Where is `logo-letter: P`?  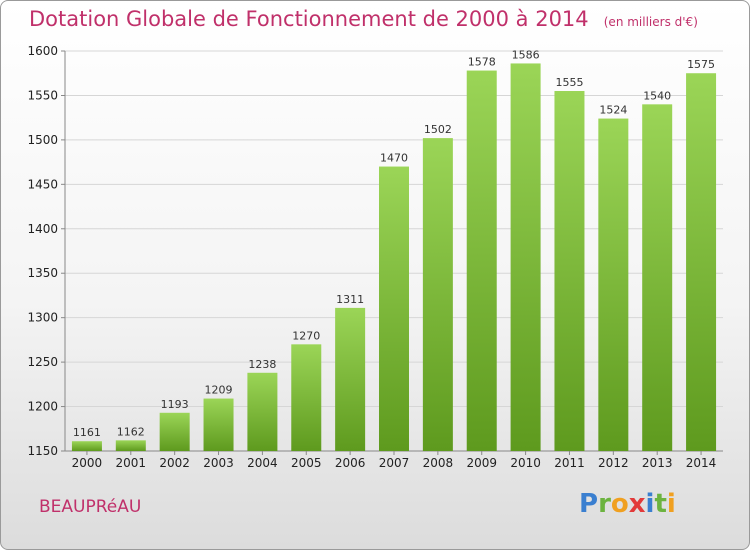
logo-letter: P is located at coordinates (589, 504).